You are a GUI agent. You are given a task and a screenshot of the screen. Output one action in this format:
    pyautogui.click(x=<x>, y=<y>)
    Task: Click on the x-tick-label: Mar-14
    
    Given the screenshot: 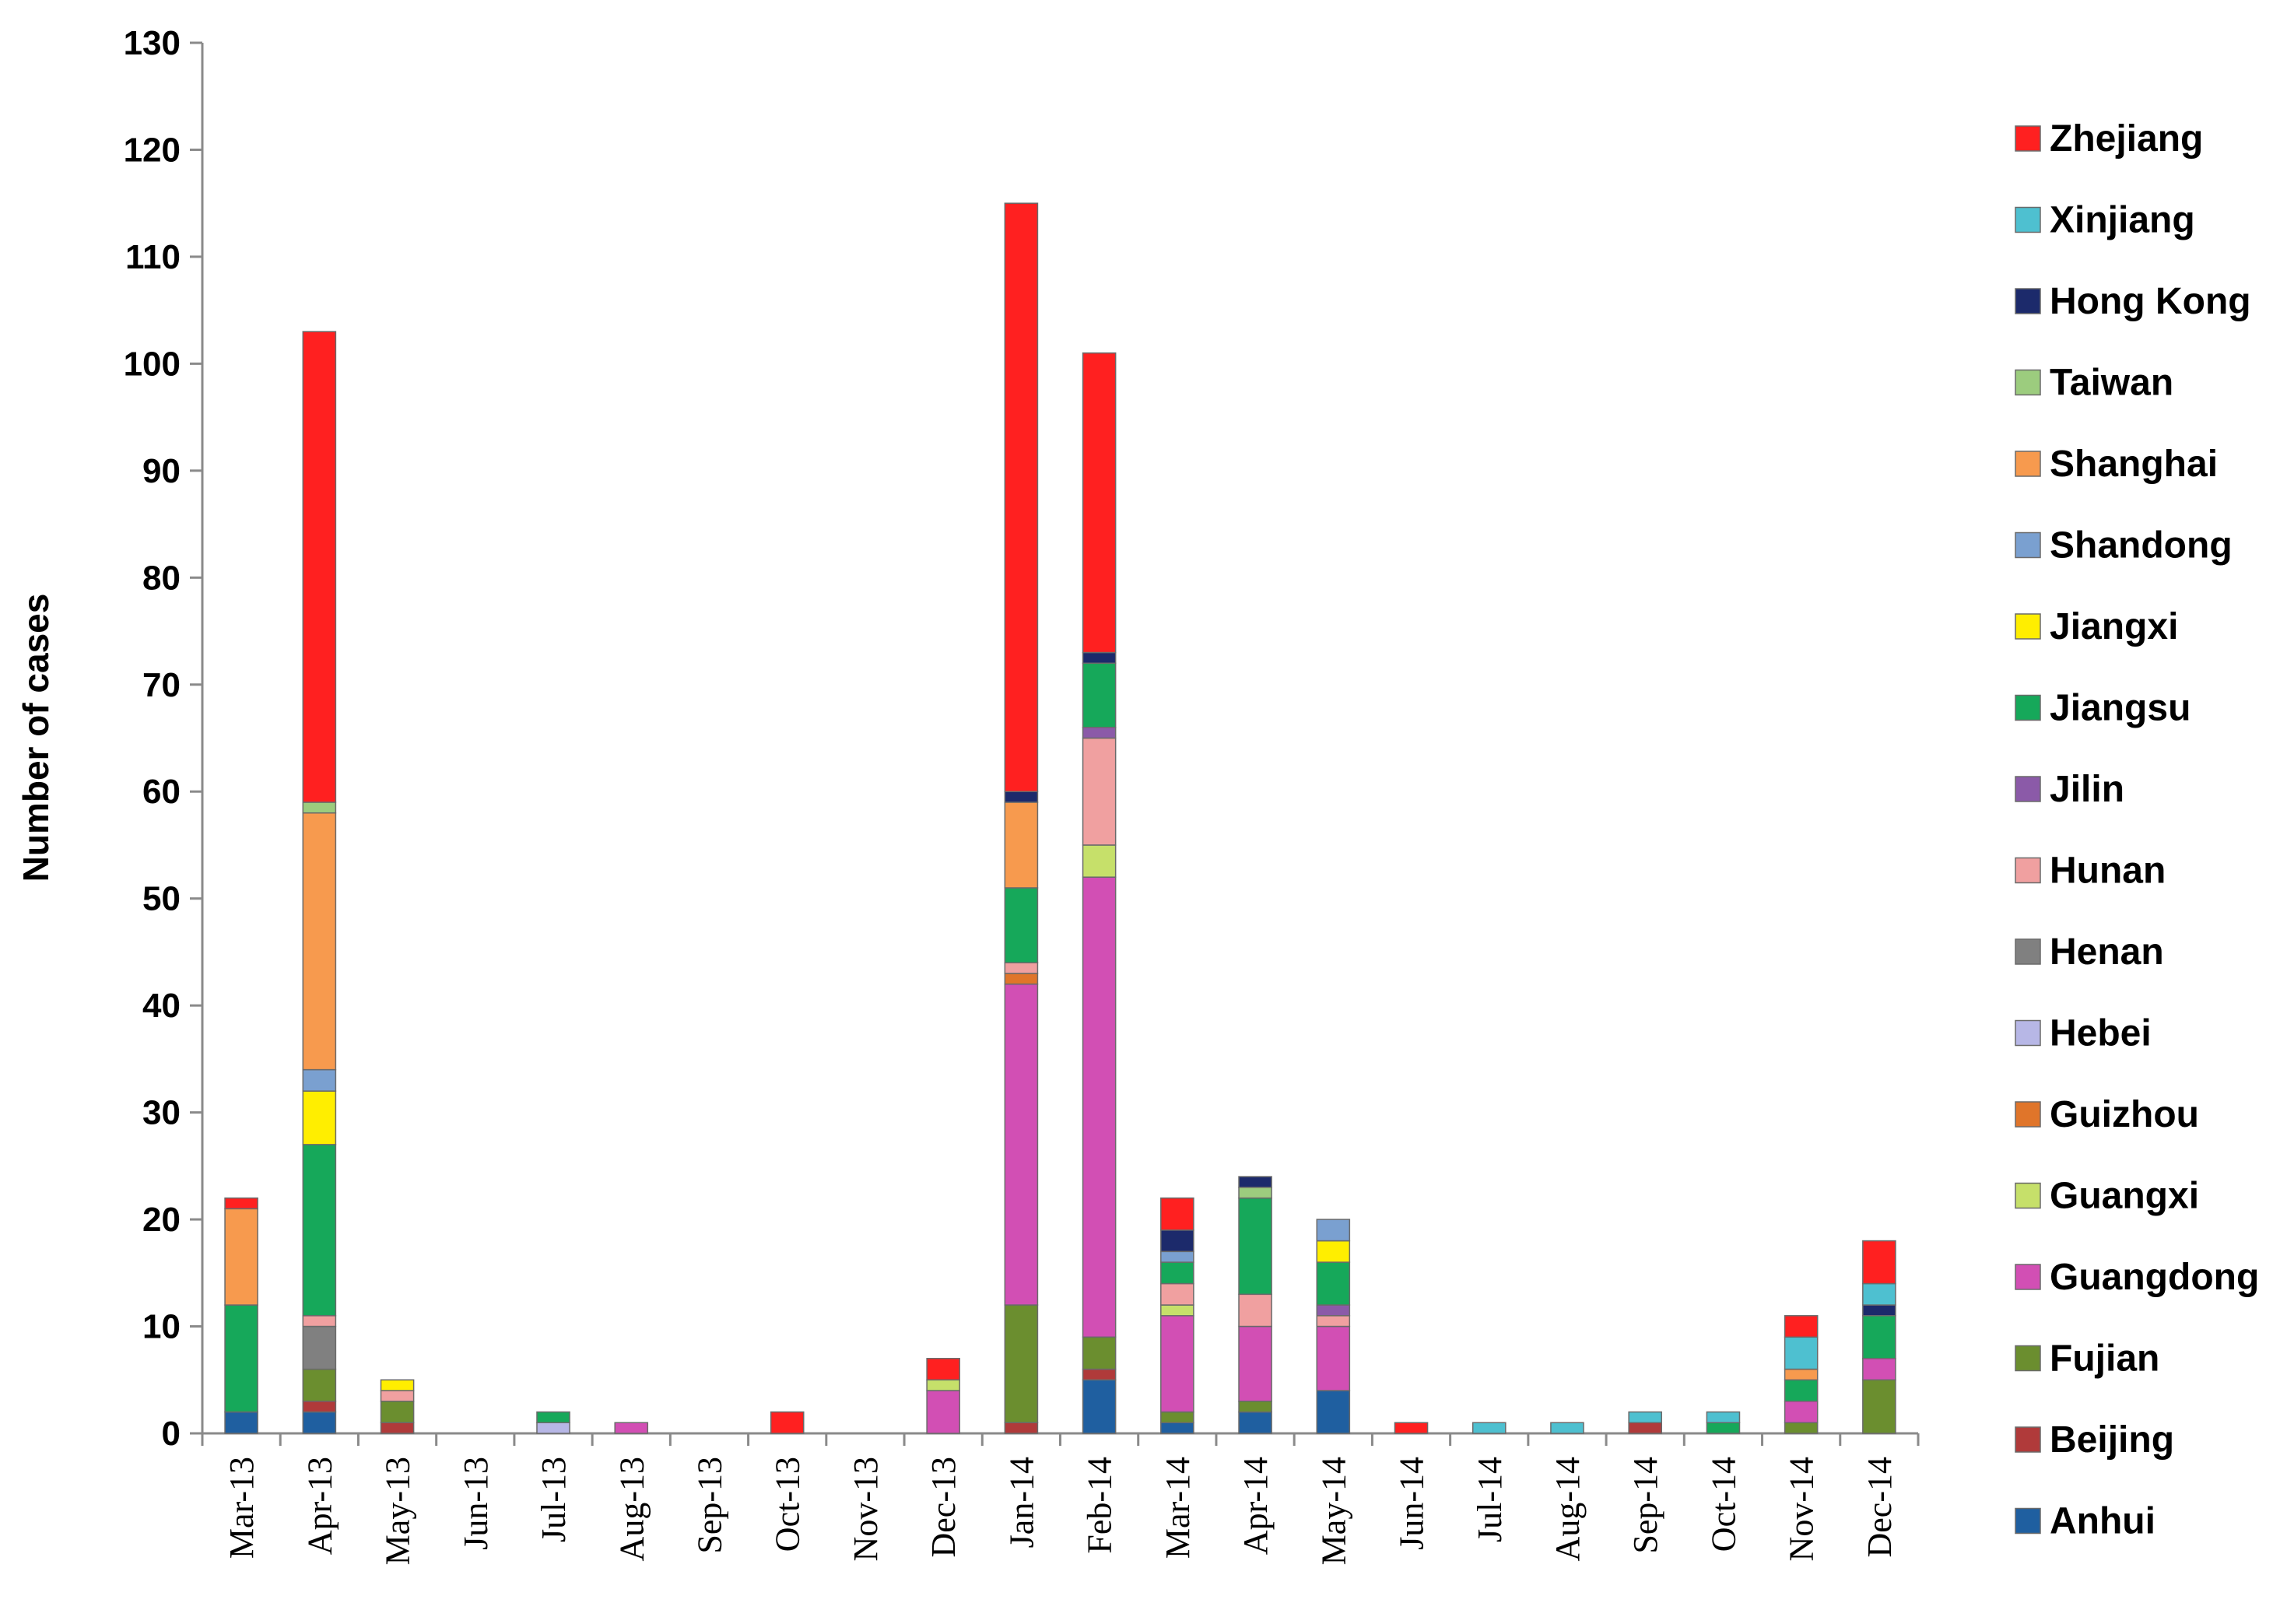 What is the action you would take?
    pyautogui.click(x=1178, y=1508)
    